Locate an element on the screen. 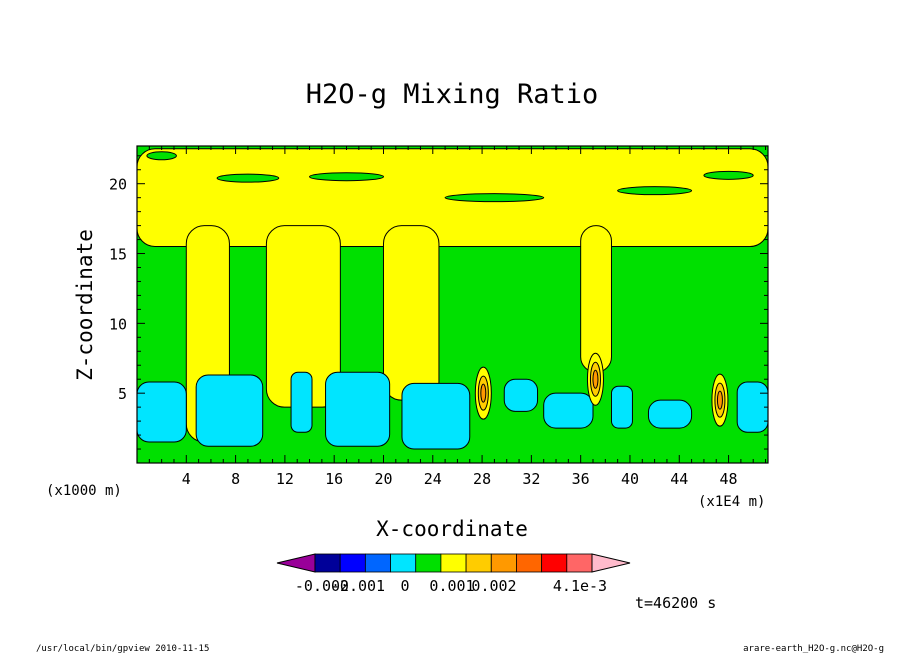 This screenshot has width=904, height=654. colorbar-label: -0.002 is located at coordinates (322, 586).